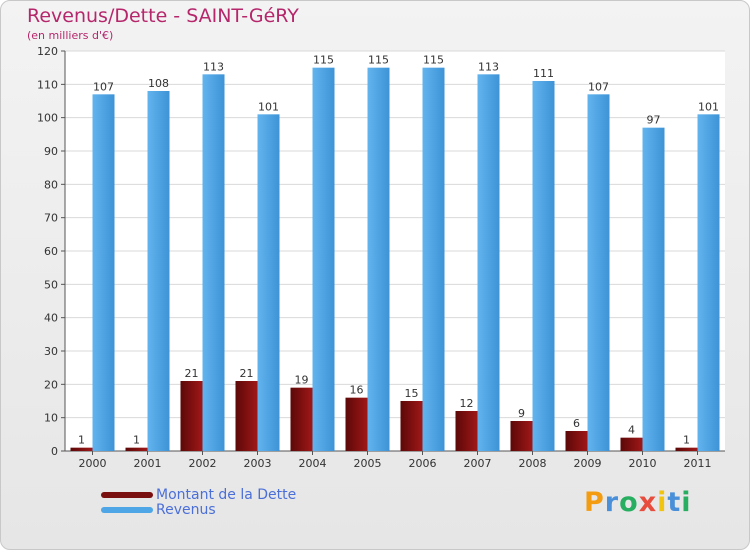  Describe the element at coordinates (631, 430) in the screenshot. I see `data-label-dette: 4` at that location.